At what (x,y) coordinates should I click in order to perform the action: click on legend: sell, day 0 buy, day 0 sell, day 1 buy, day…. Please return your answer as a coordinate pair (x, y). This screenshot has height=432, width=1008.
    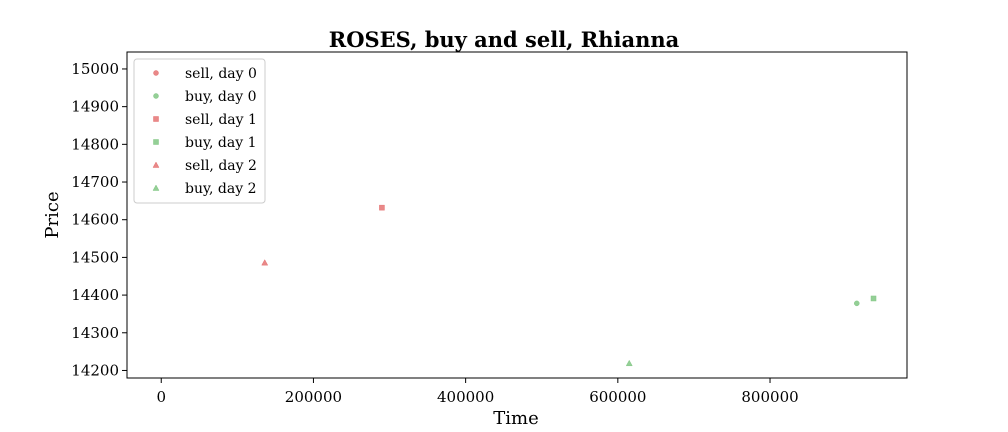
    Looking at the image, I should click on (199, 131).